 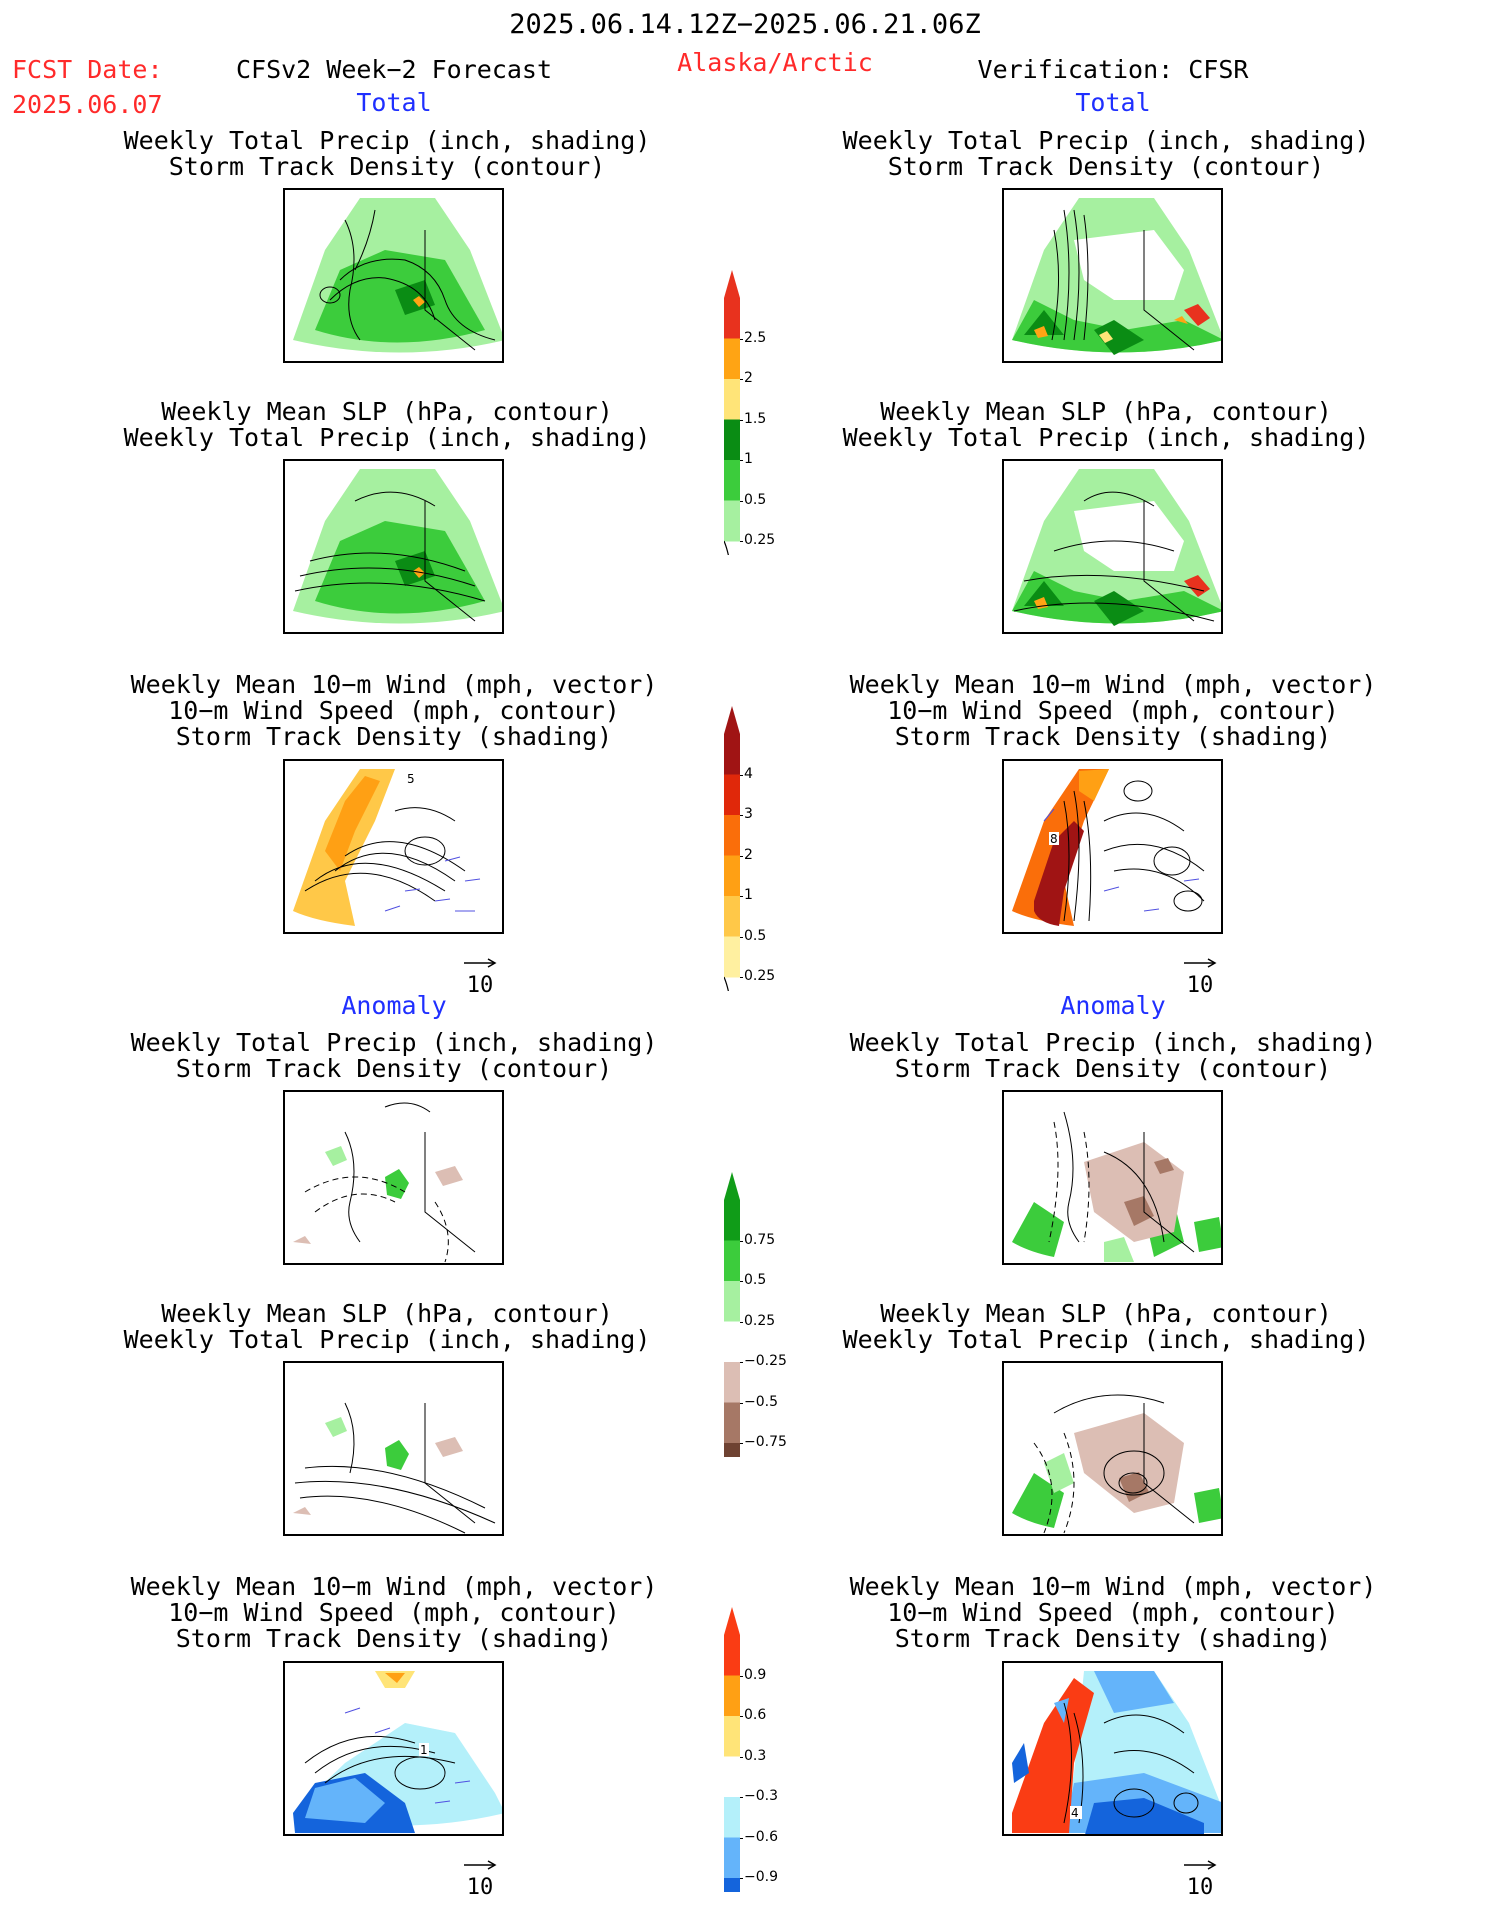 What do you see at coordinates (393, 1177) in the screenshot?
I see `map-fc-anom-precip` at bounding box center [393, 1177].